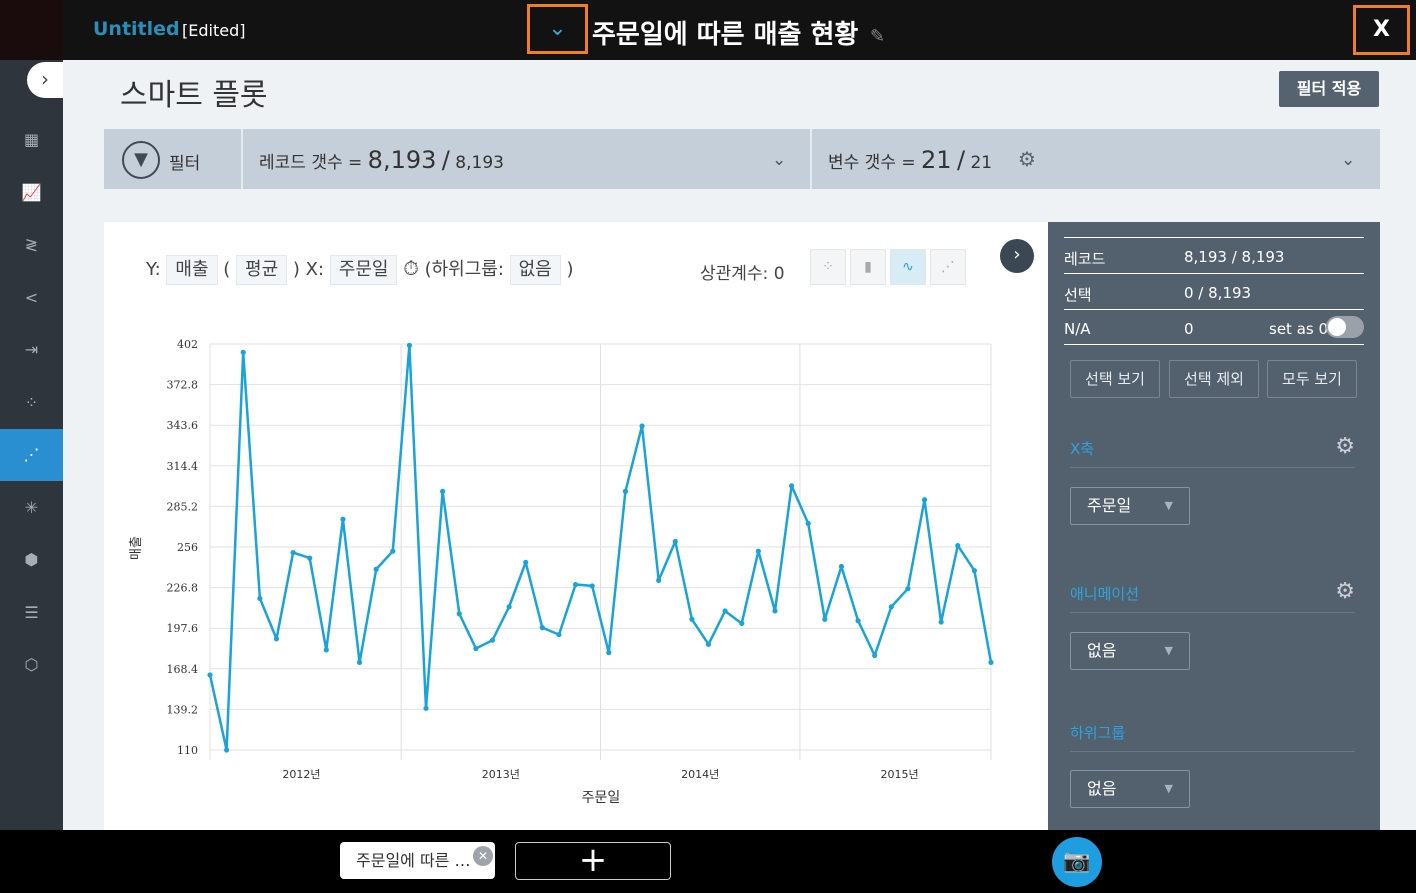  What do you see at coordinates (381, 160) in the screenshot?
I see `record-count: 레코드 갯수 = 8,193 / 8,193` at bounding box center [381, 160].